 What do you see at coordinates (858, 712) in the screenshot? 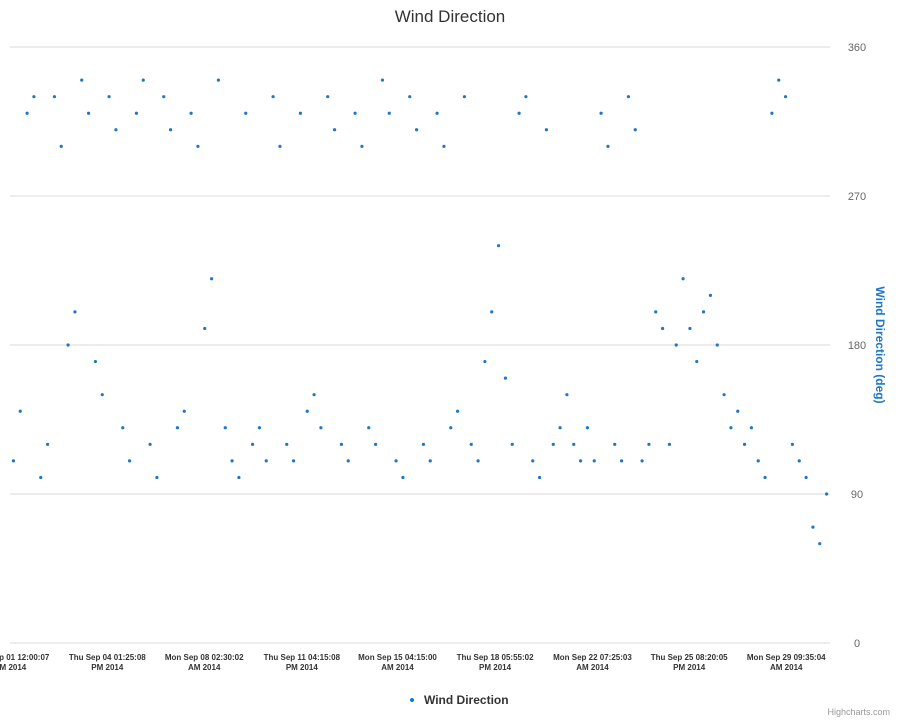
I see `credits-link: Highcharts.com` at bounding box center [858, 712].